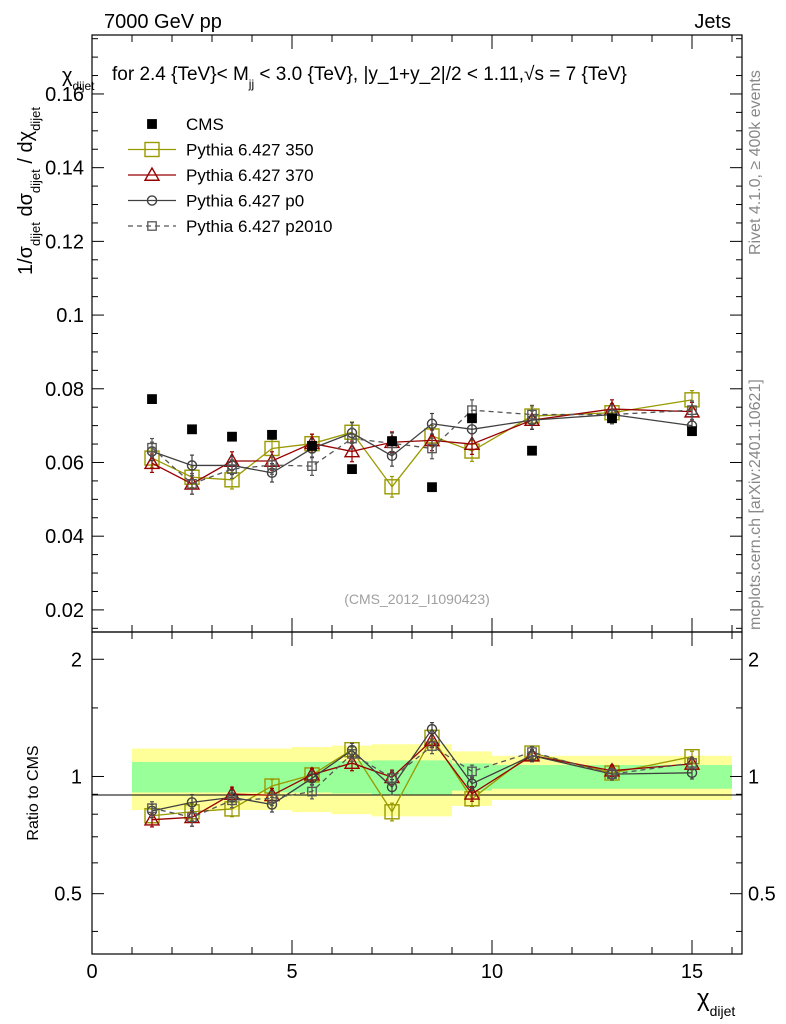 The image size is (786, 1024). I want to click on ylabel-part-1: 1/σ, so click(26, 260).